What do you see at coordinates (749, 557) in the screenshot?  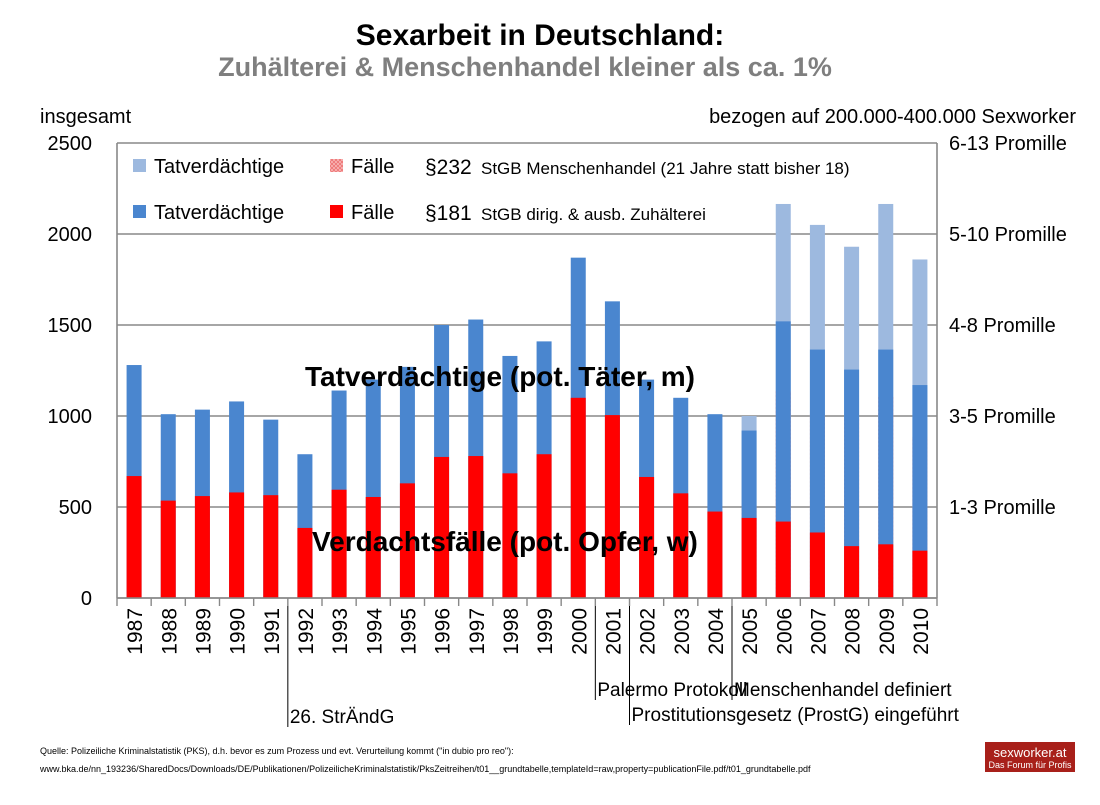 I see `bar-faelle-181-2005` at bounding box center [749, 557].